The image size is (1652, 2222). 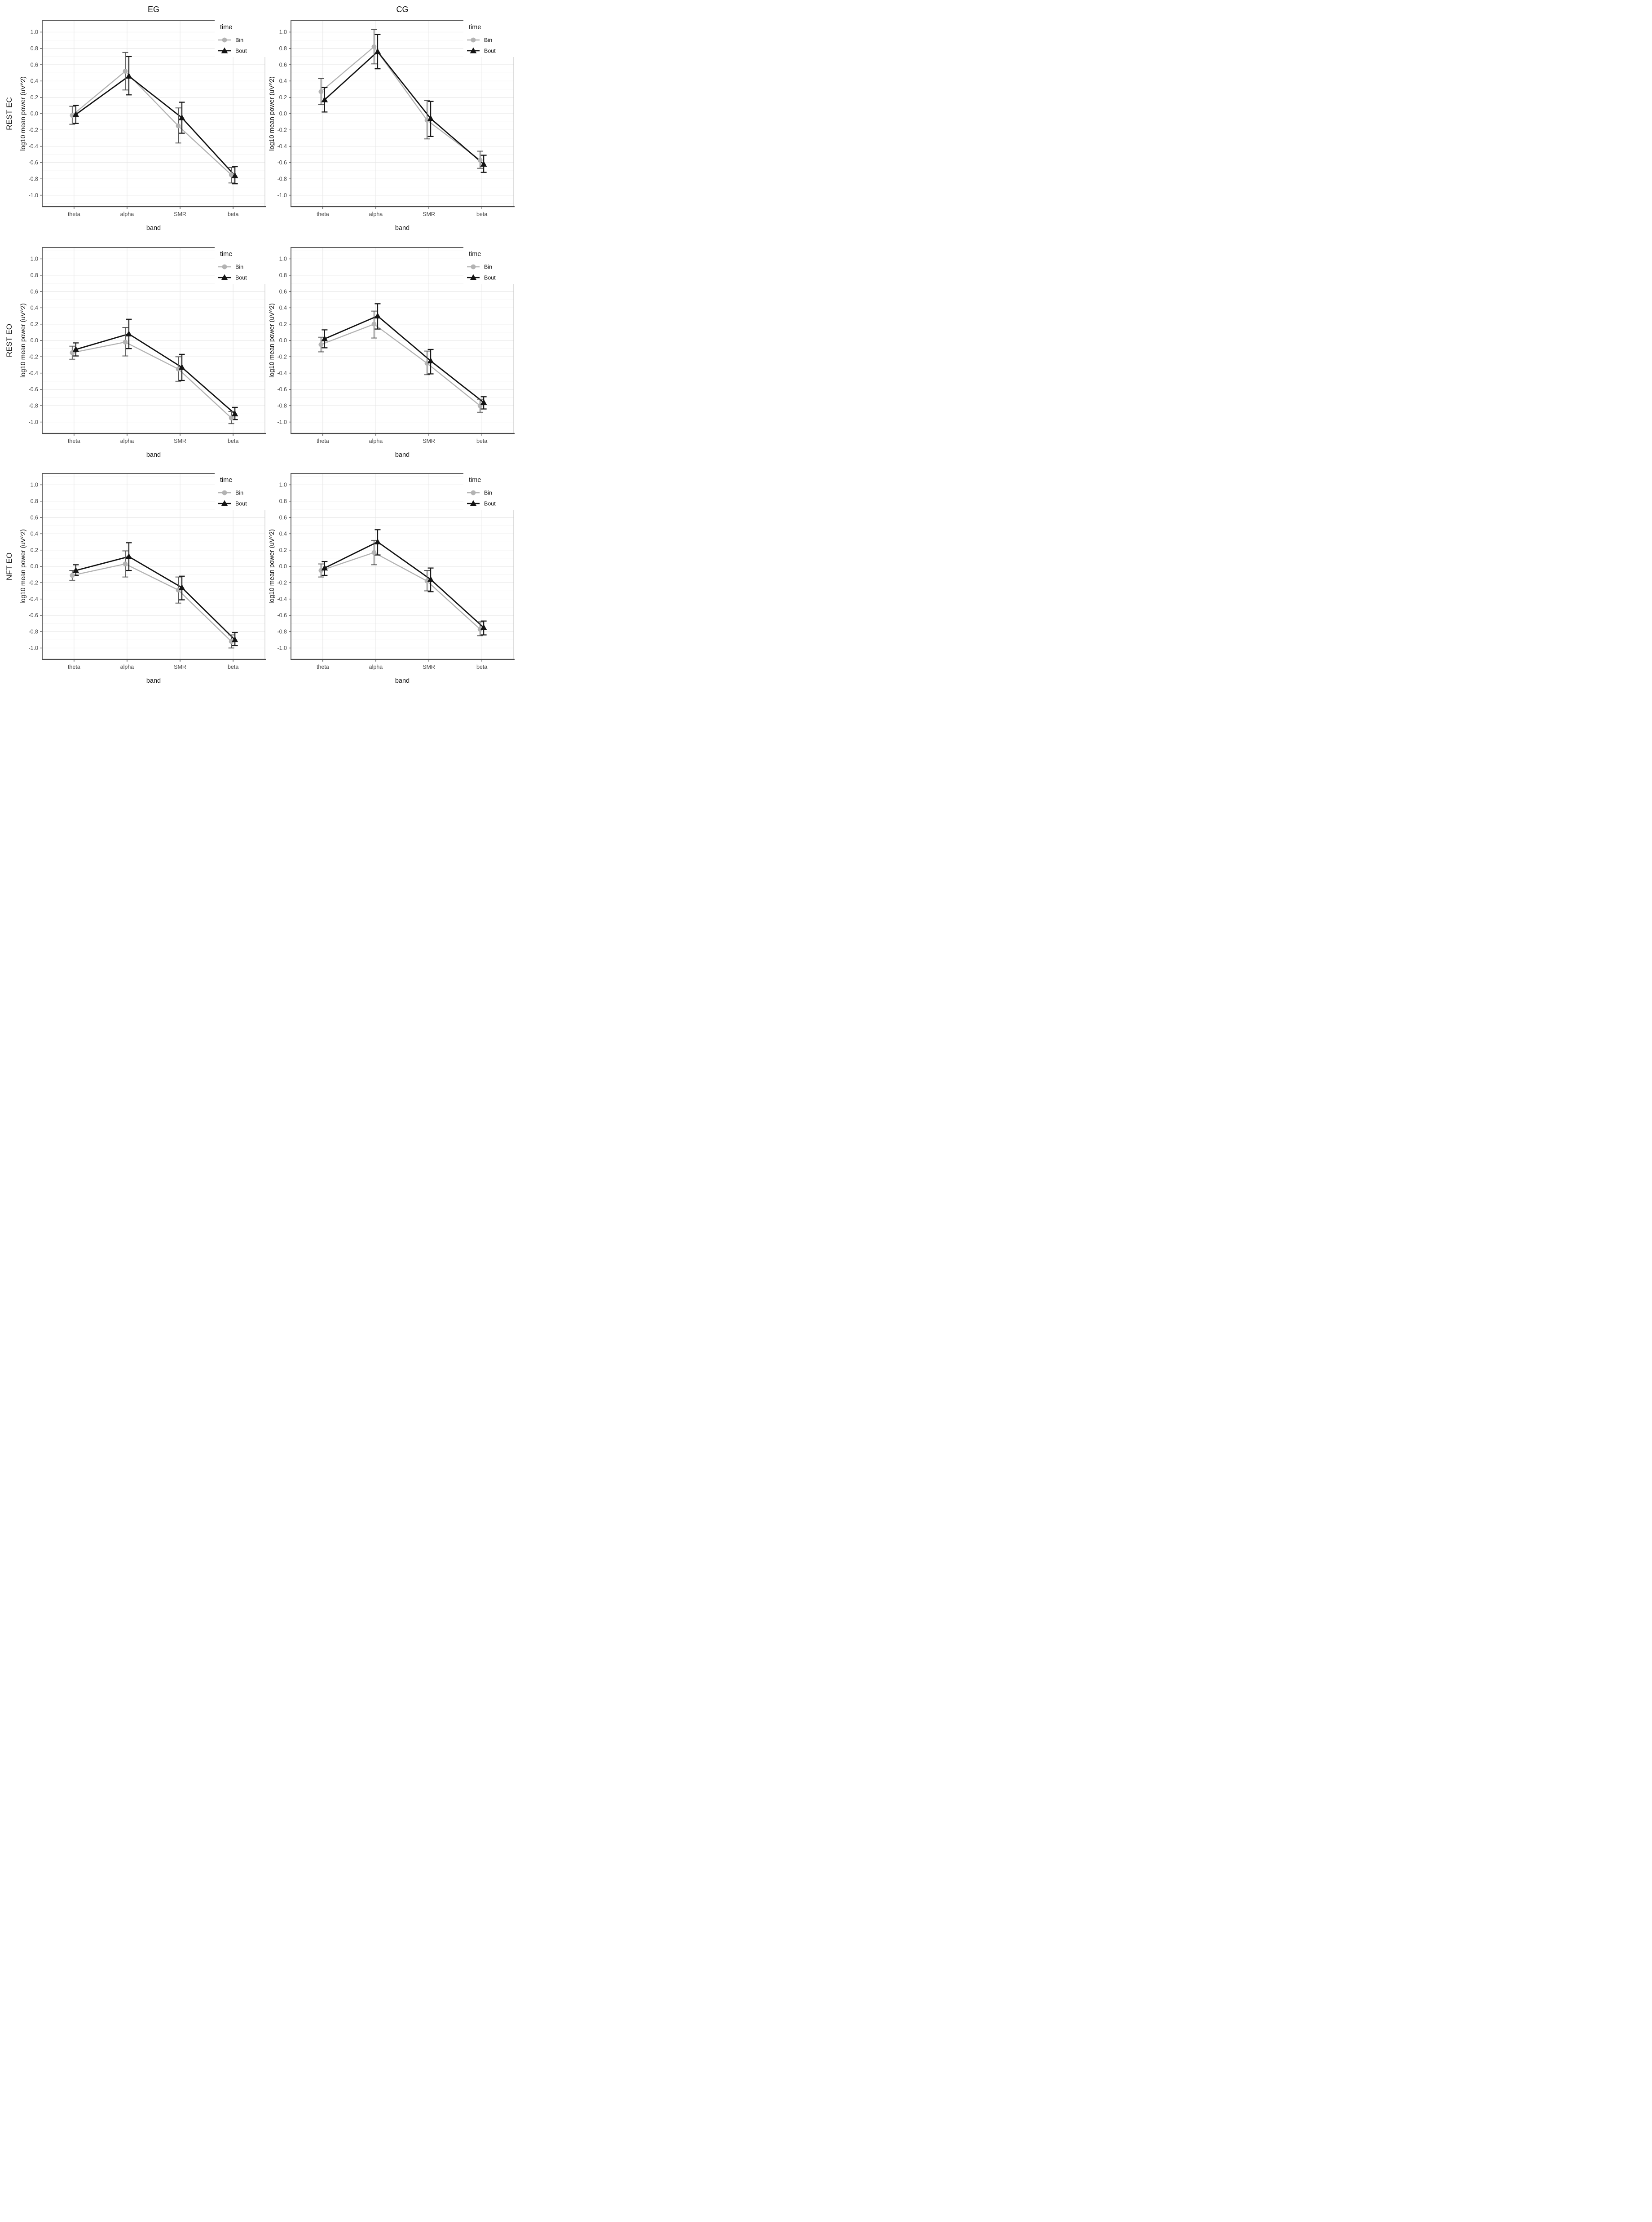 I want to click on x-tick-label: beta, so click(x=481, y=214).